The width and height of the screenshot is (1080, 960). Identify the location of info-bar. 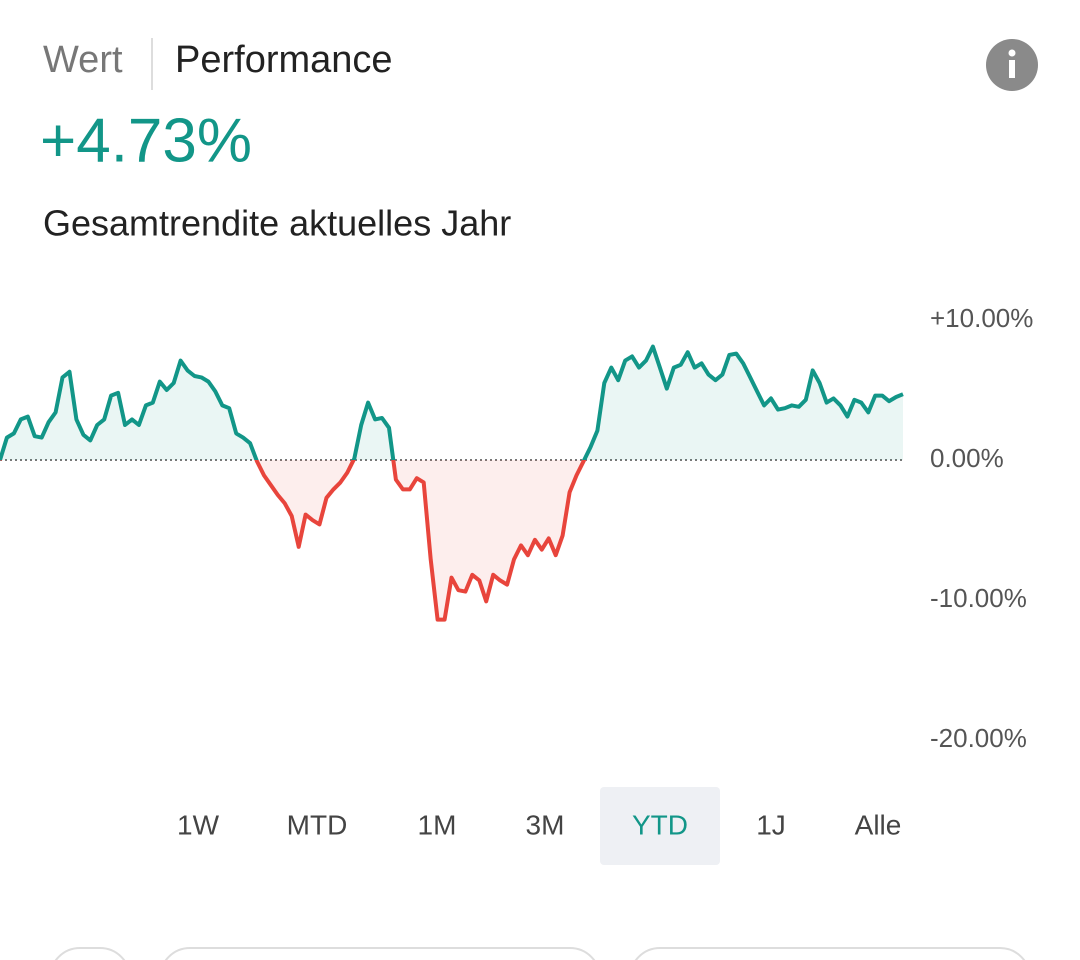
(1012, 69).